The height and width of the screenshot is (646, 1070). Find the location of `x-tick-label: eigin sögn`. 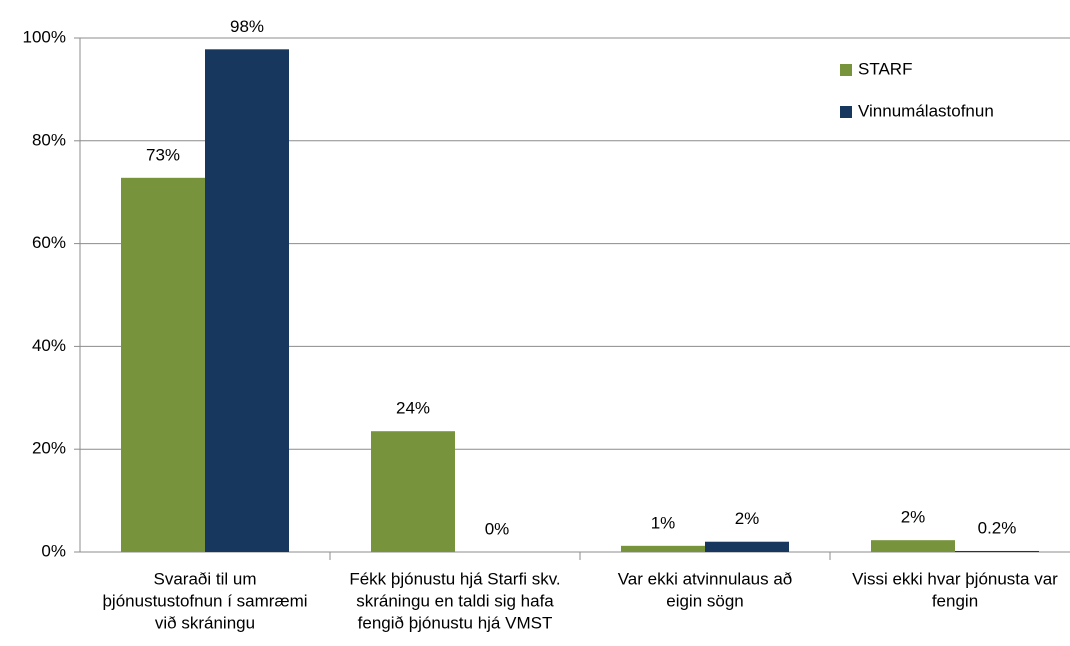

x-tick-label: eigin sögn is located at coordinates (705, 600).